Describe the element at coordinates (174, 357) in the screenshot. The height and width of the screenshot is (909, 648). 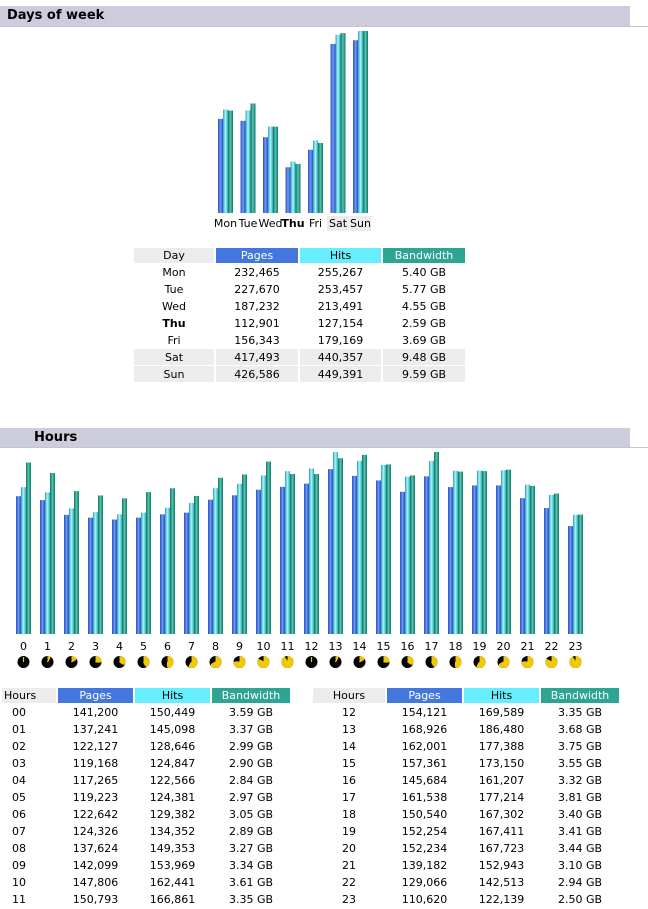
I see `cell-day: Sat` at that location.